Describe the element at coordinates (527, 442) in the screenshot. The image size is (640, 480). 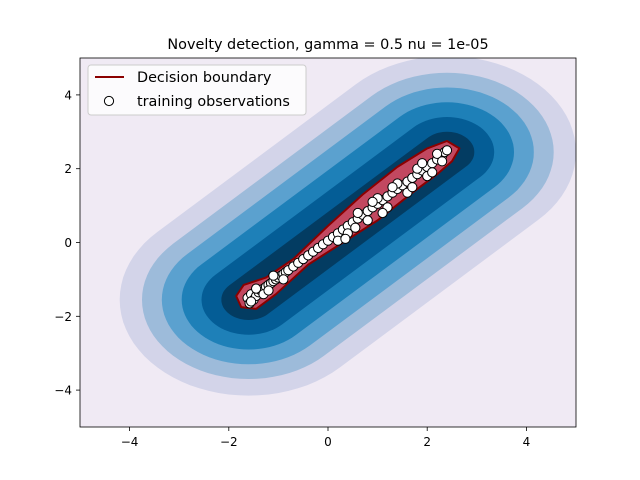
I see `x-tick-label: 4` at that location.